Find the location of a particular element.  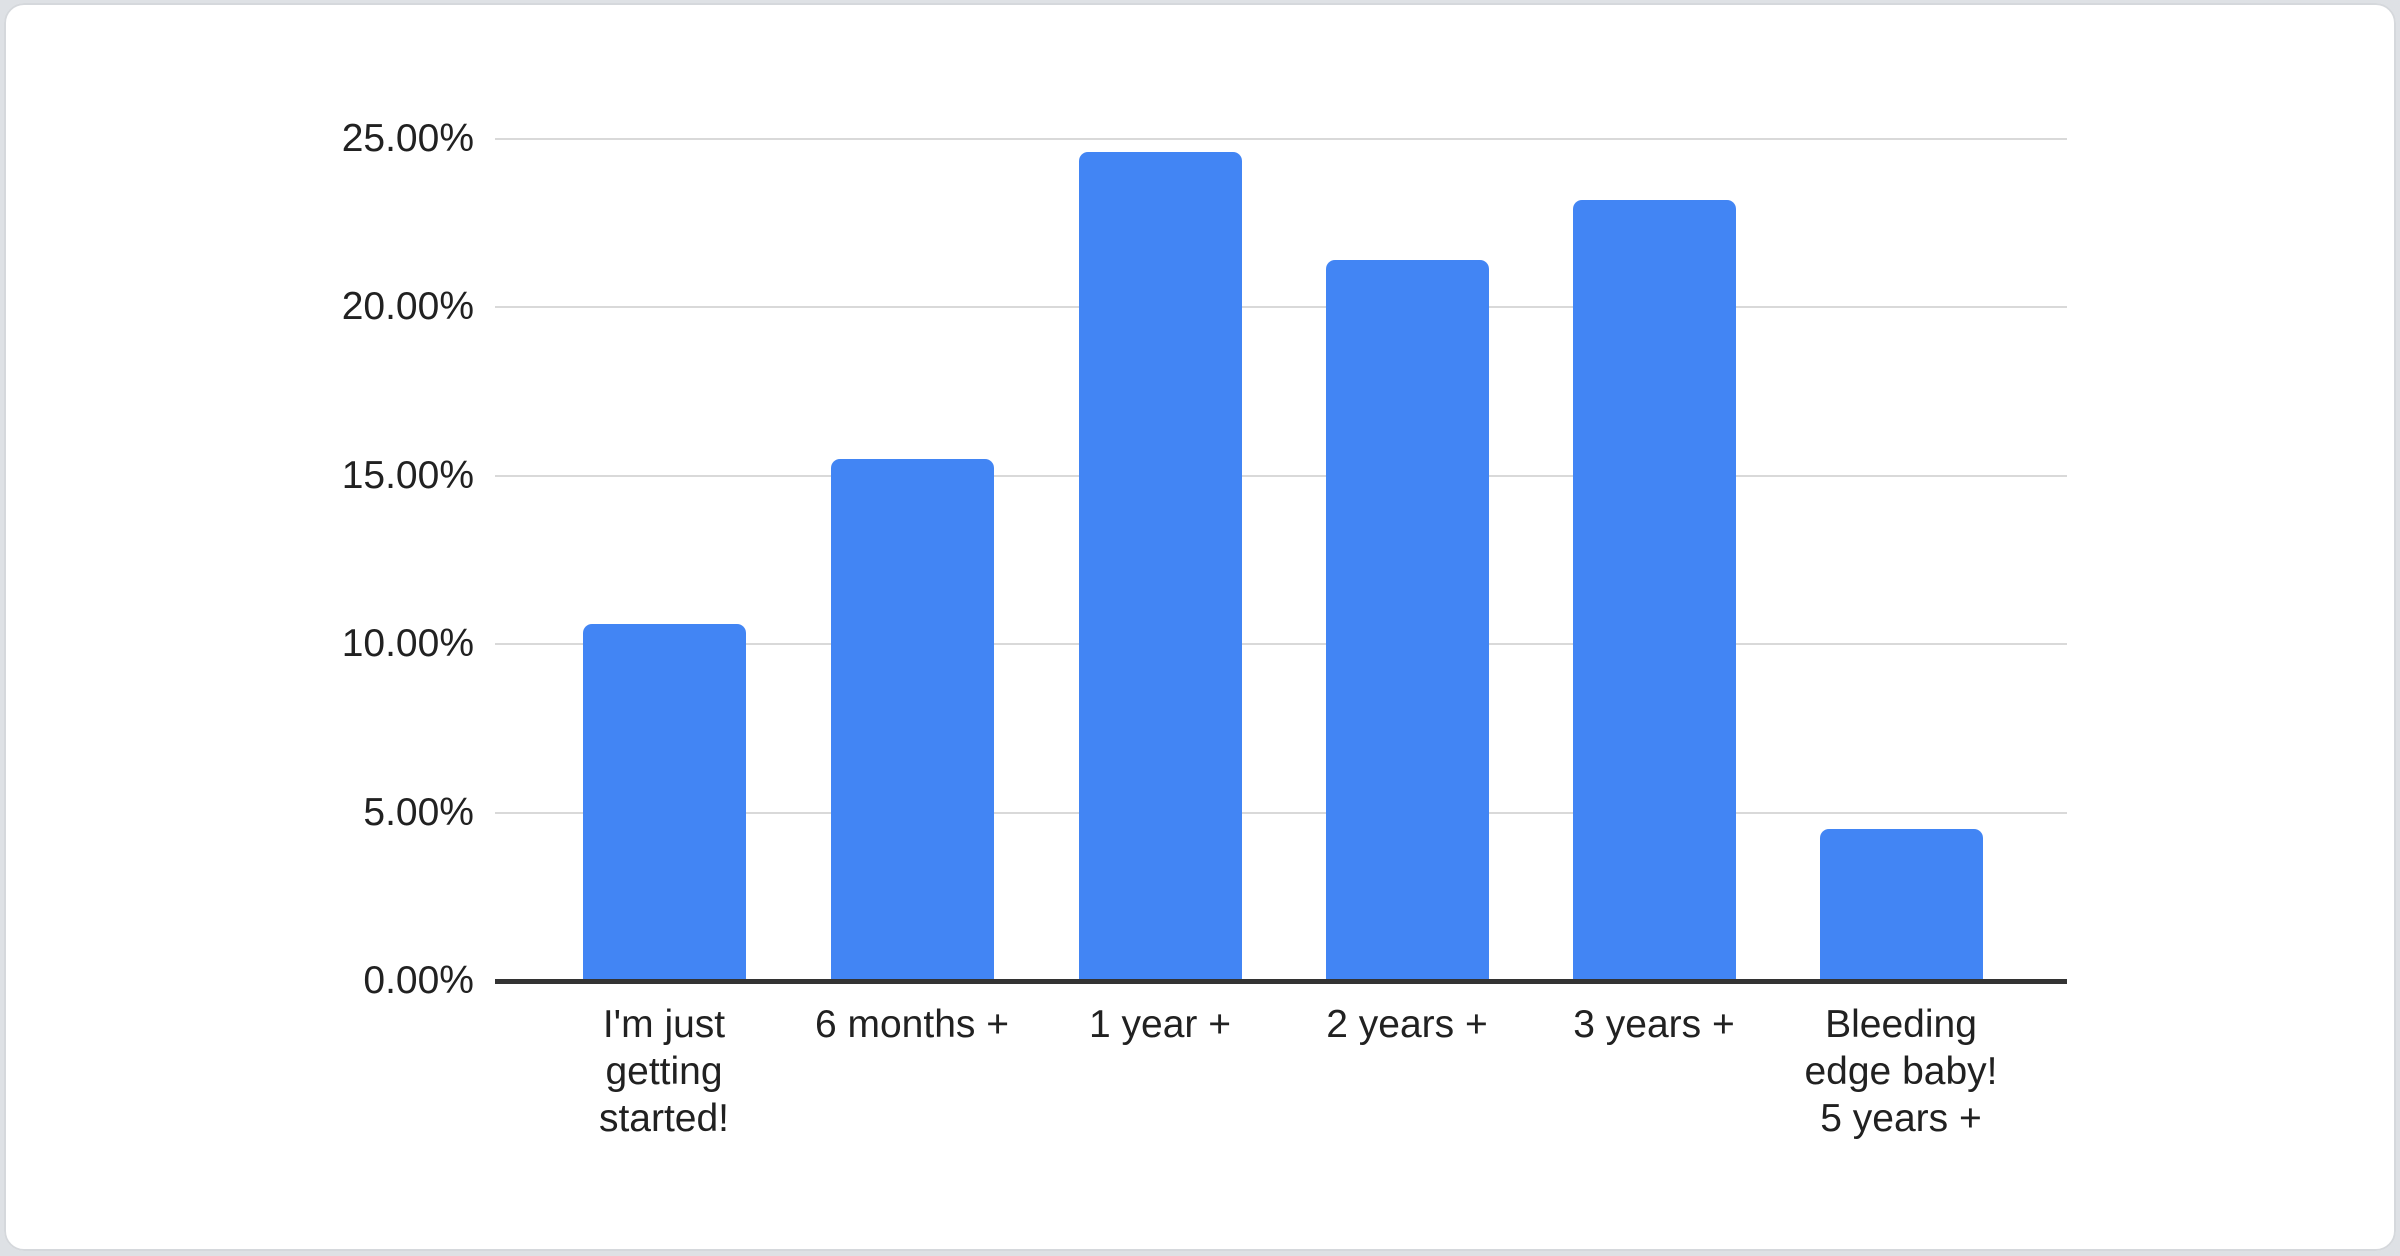

gridline-15.00% is located at coordinates (1281, 476).